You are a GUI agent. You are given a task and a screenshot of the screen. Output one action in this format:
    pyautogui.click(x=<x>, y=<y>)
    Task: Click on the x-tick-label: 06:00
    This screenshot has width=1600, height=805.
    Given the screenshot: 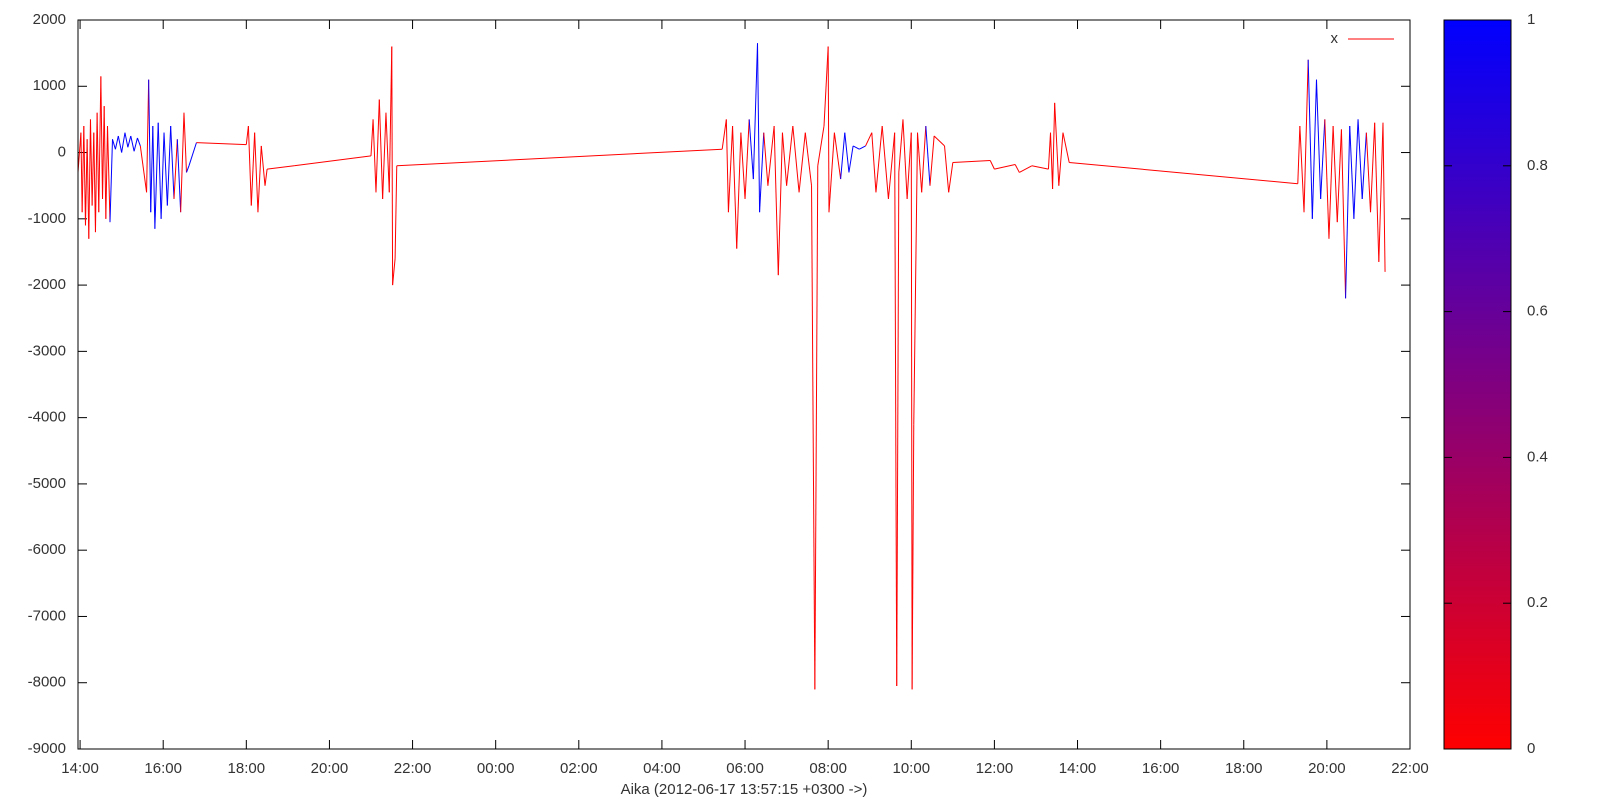 What is the action you would take?
    pyautogui.click(x=745, y=768)
    